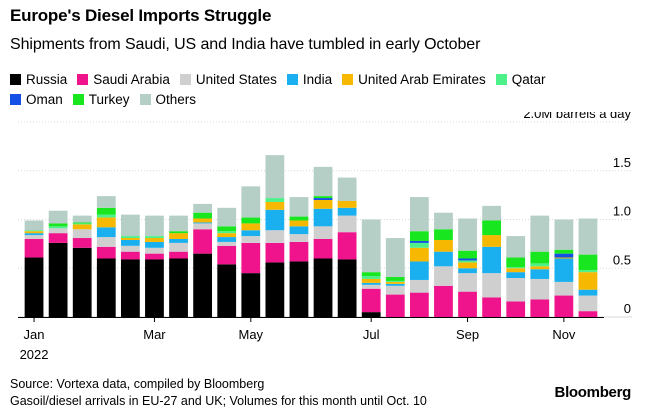  Describe the element at coordinates (44, 99) in the screenshot. I see `legend-label: Oman` at that location.